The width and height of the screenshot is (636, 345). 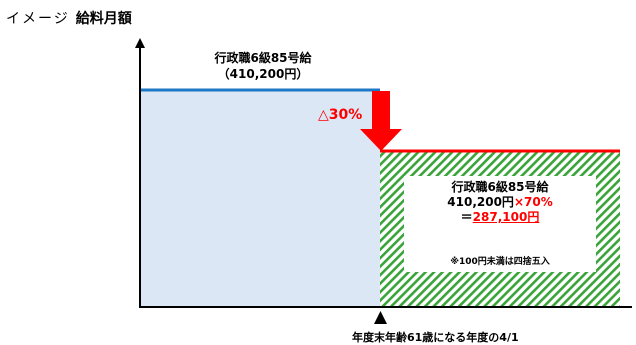 What do you see at coordinates (435, 337) in the screenshot?
I see `date-marker-label: 年度末年齢61歳になる年度の4/1` at bounding box center [435, 337].